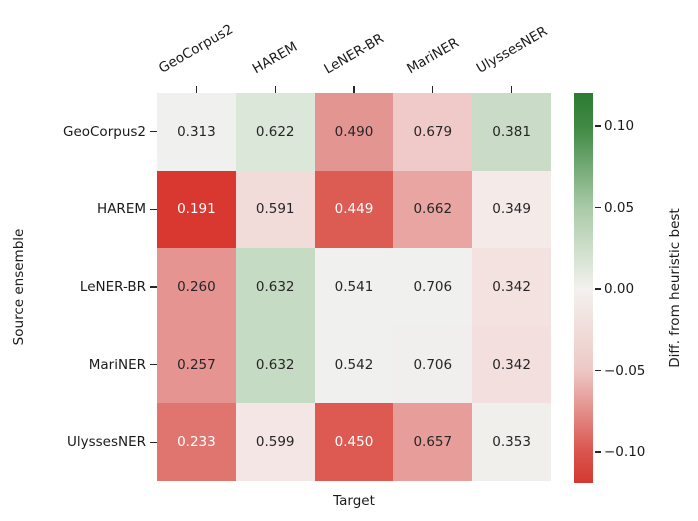 The width and height of the screenshot is (698, 521). What do you see at coordinates (196, 442) in the screenshot?
I see `heatmap-cell: 0.233` at bounding box center [196, 442].